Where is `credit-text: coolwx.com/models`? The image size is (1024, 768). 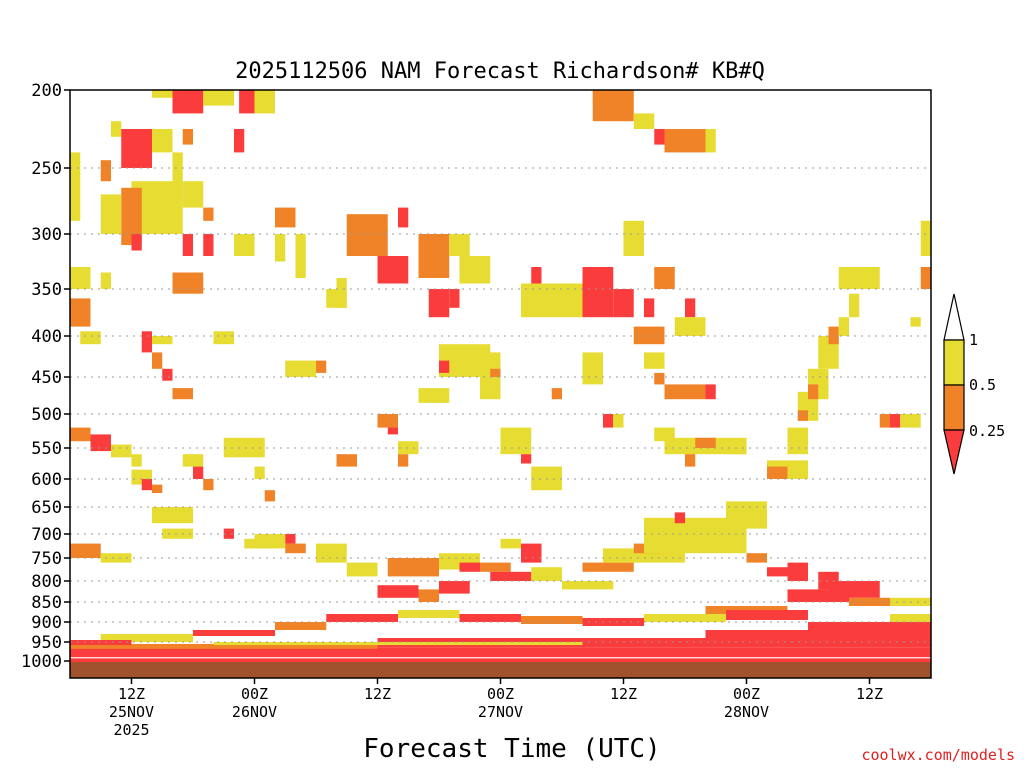 credit-text: coolwx.com/models is located at coordinates (938, 755).